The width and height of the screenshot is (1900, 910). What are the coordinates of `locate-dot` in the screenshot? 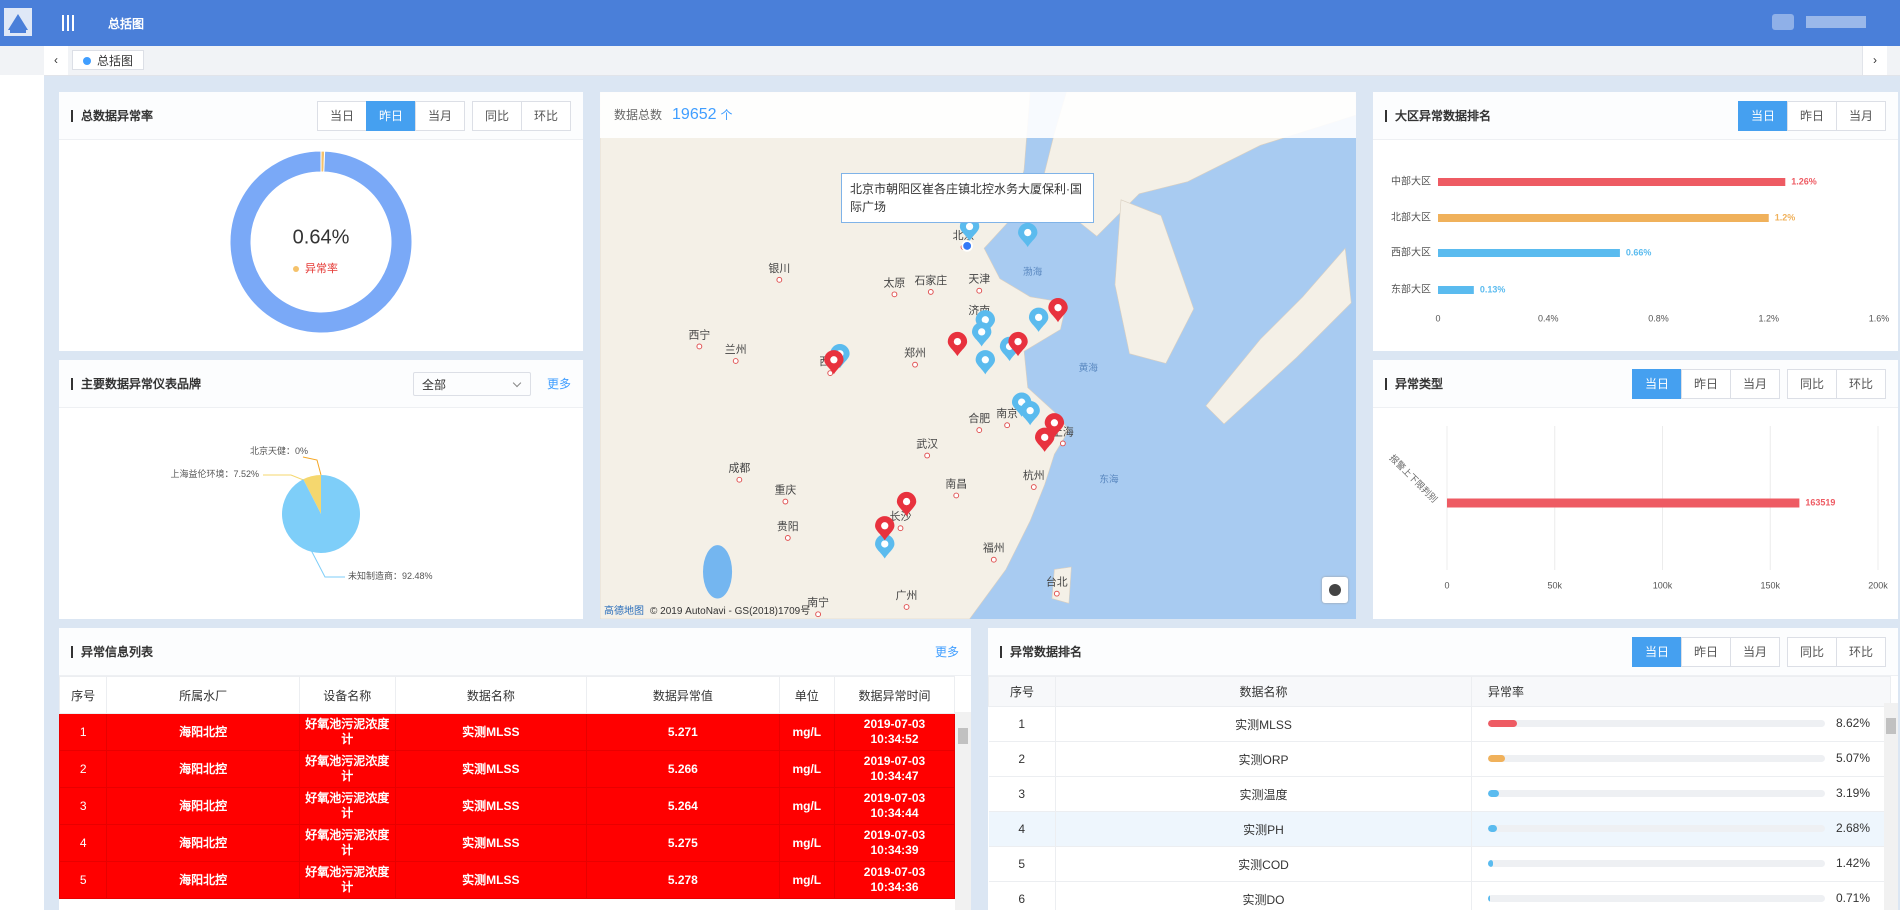 It's located at (1335, 590).